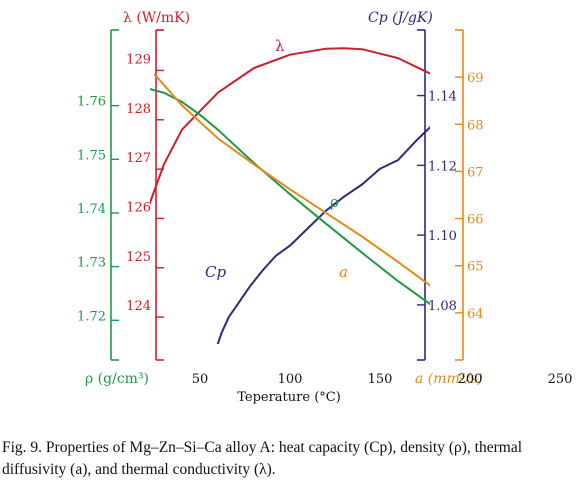 The image size is (583, 492). I want to click on conductivity-series-label: λ, so click(280, 46).